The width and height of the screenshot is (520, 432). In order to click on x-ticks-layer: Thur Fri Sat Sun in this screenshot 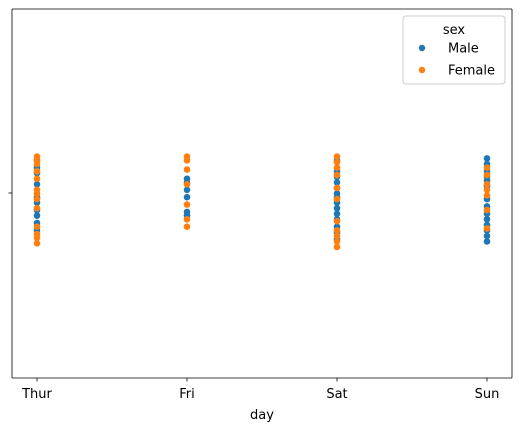, I will do `click(260, 390)`.